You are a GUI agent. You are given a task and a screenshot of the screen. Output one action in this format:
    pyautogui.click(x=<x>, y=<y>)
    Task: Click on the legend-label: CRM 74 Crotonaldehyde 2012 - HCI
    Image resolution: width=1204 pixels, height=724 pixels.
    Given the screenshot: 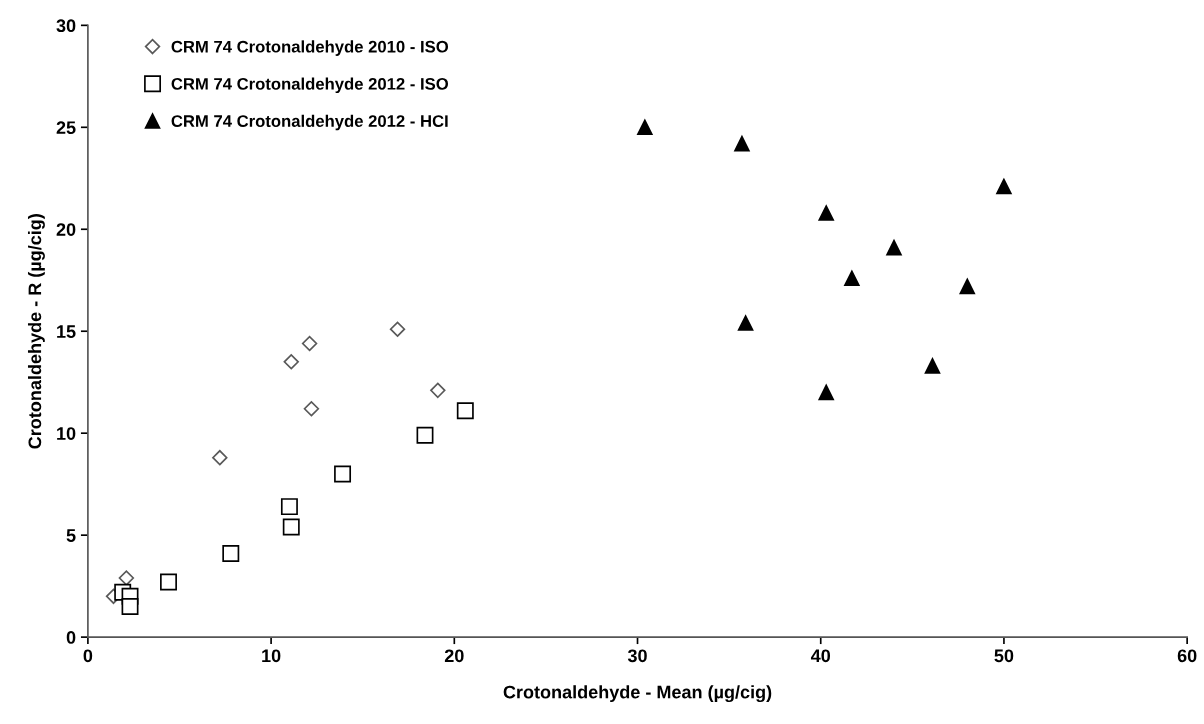 What is the action you would take?
    pyautogui.click(x=309, y=122)
    